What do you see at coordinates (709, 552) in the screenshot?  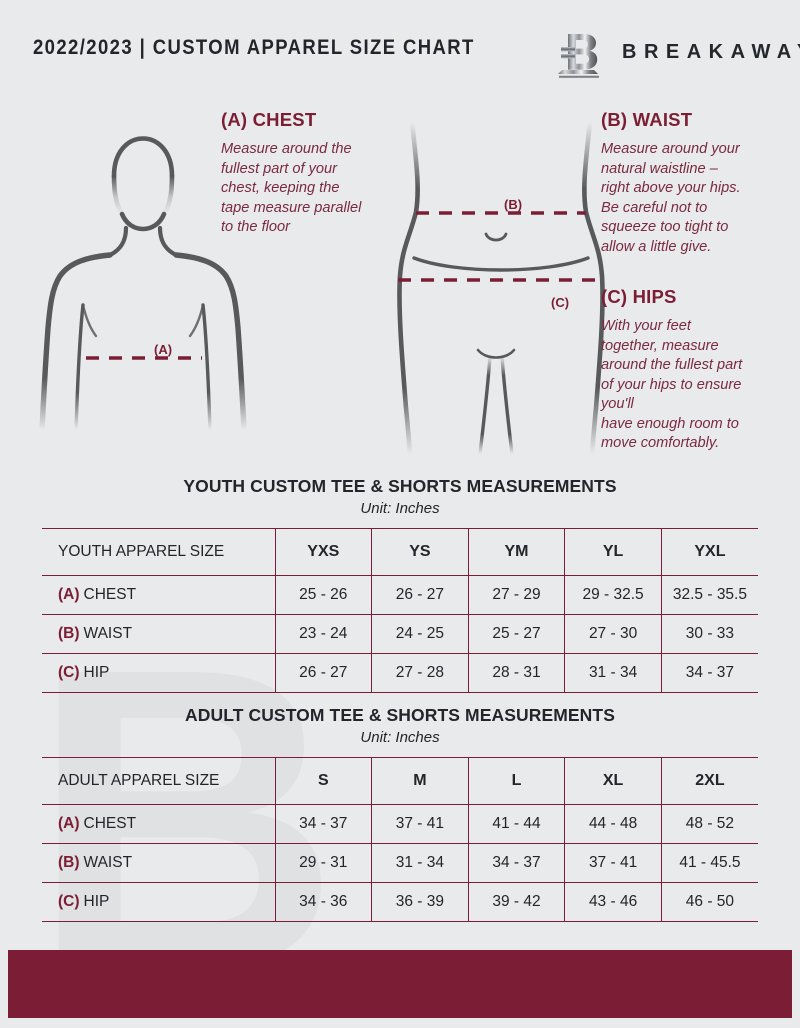 I see `youth-size-col-4: YXL` at bounding box center [709, 552].